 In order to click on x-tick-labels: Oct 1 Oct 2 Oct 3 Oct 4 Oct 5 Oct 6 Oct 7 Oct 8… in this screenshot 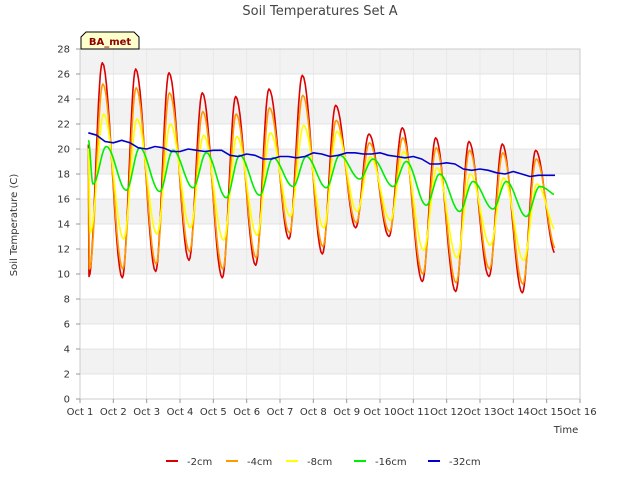, I will do `click(332, 408)`.